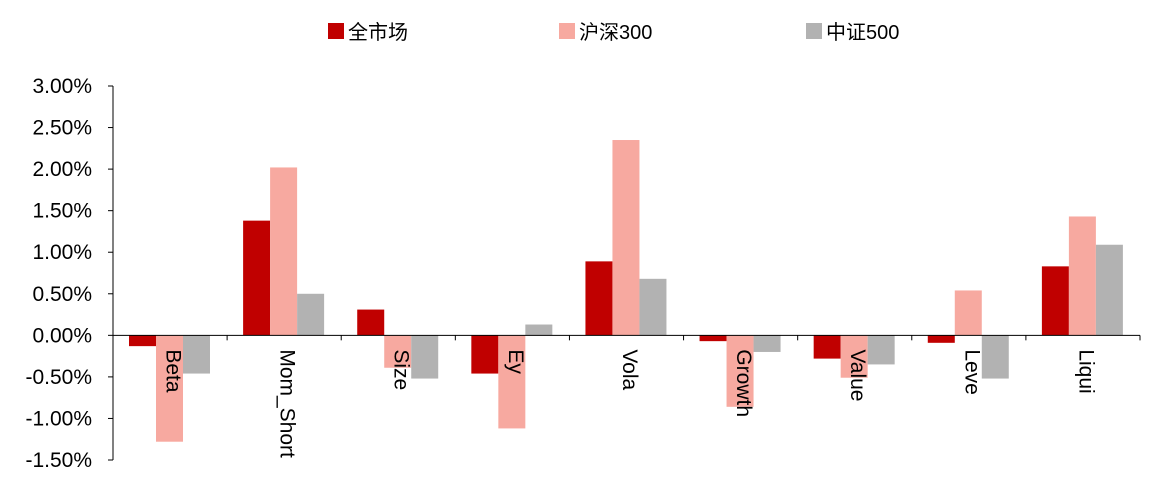 This screenshot has width=1161, height=488. Describe the element at coordinates (767, 343) in the screenshot. I see `bar-中证500-Growth` at that location.